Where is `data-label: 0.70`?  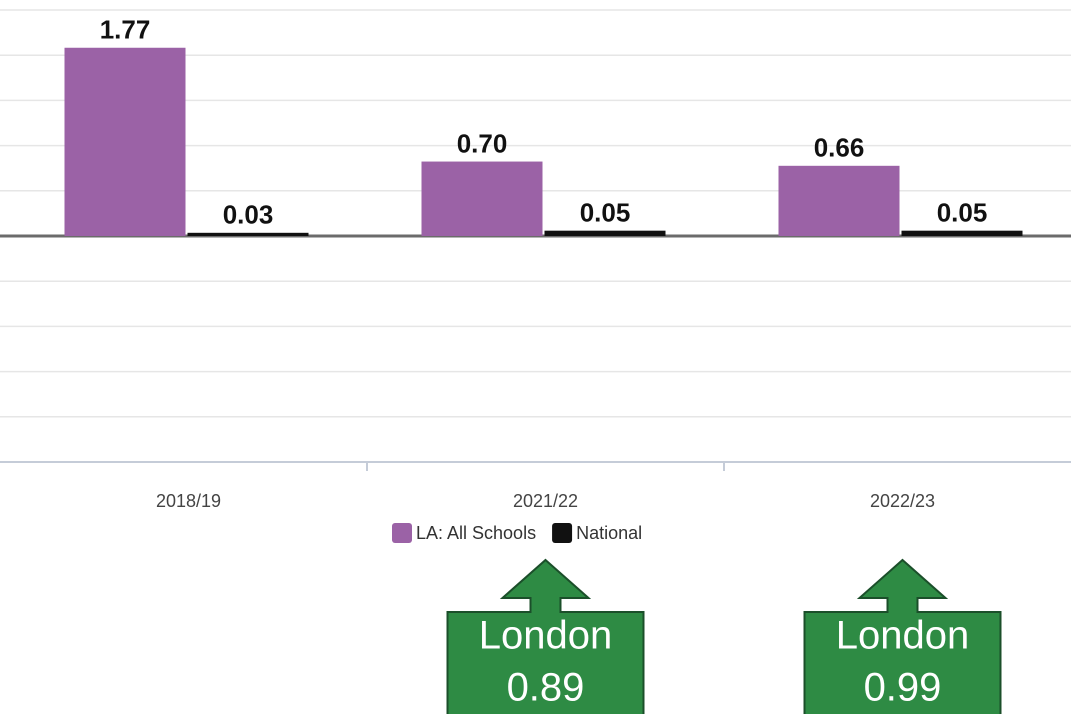
data-label: 0.70 is located at coordinates (482, 143).